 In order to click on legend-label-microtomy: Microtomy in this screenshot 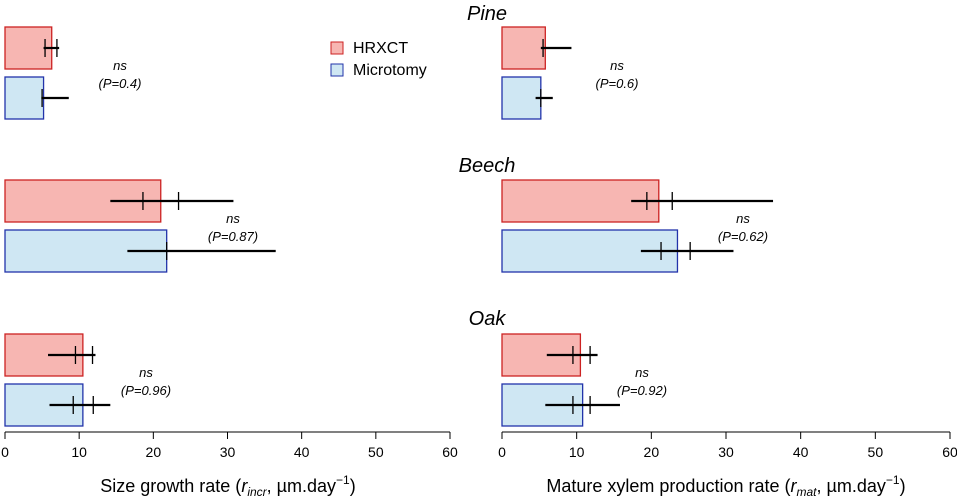, I will do `click(390, 70)`.